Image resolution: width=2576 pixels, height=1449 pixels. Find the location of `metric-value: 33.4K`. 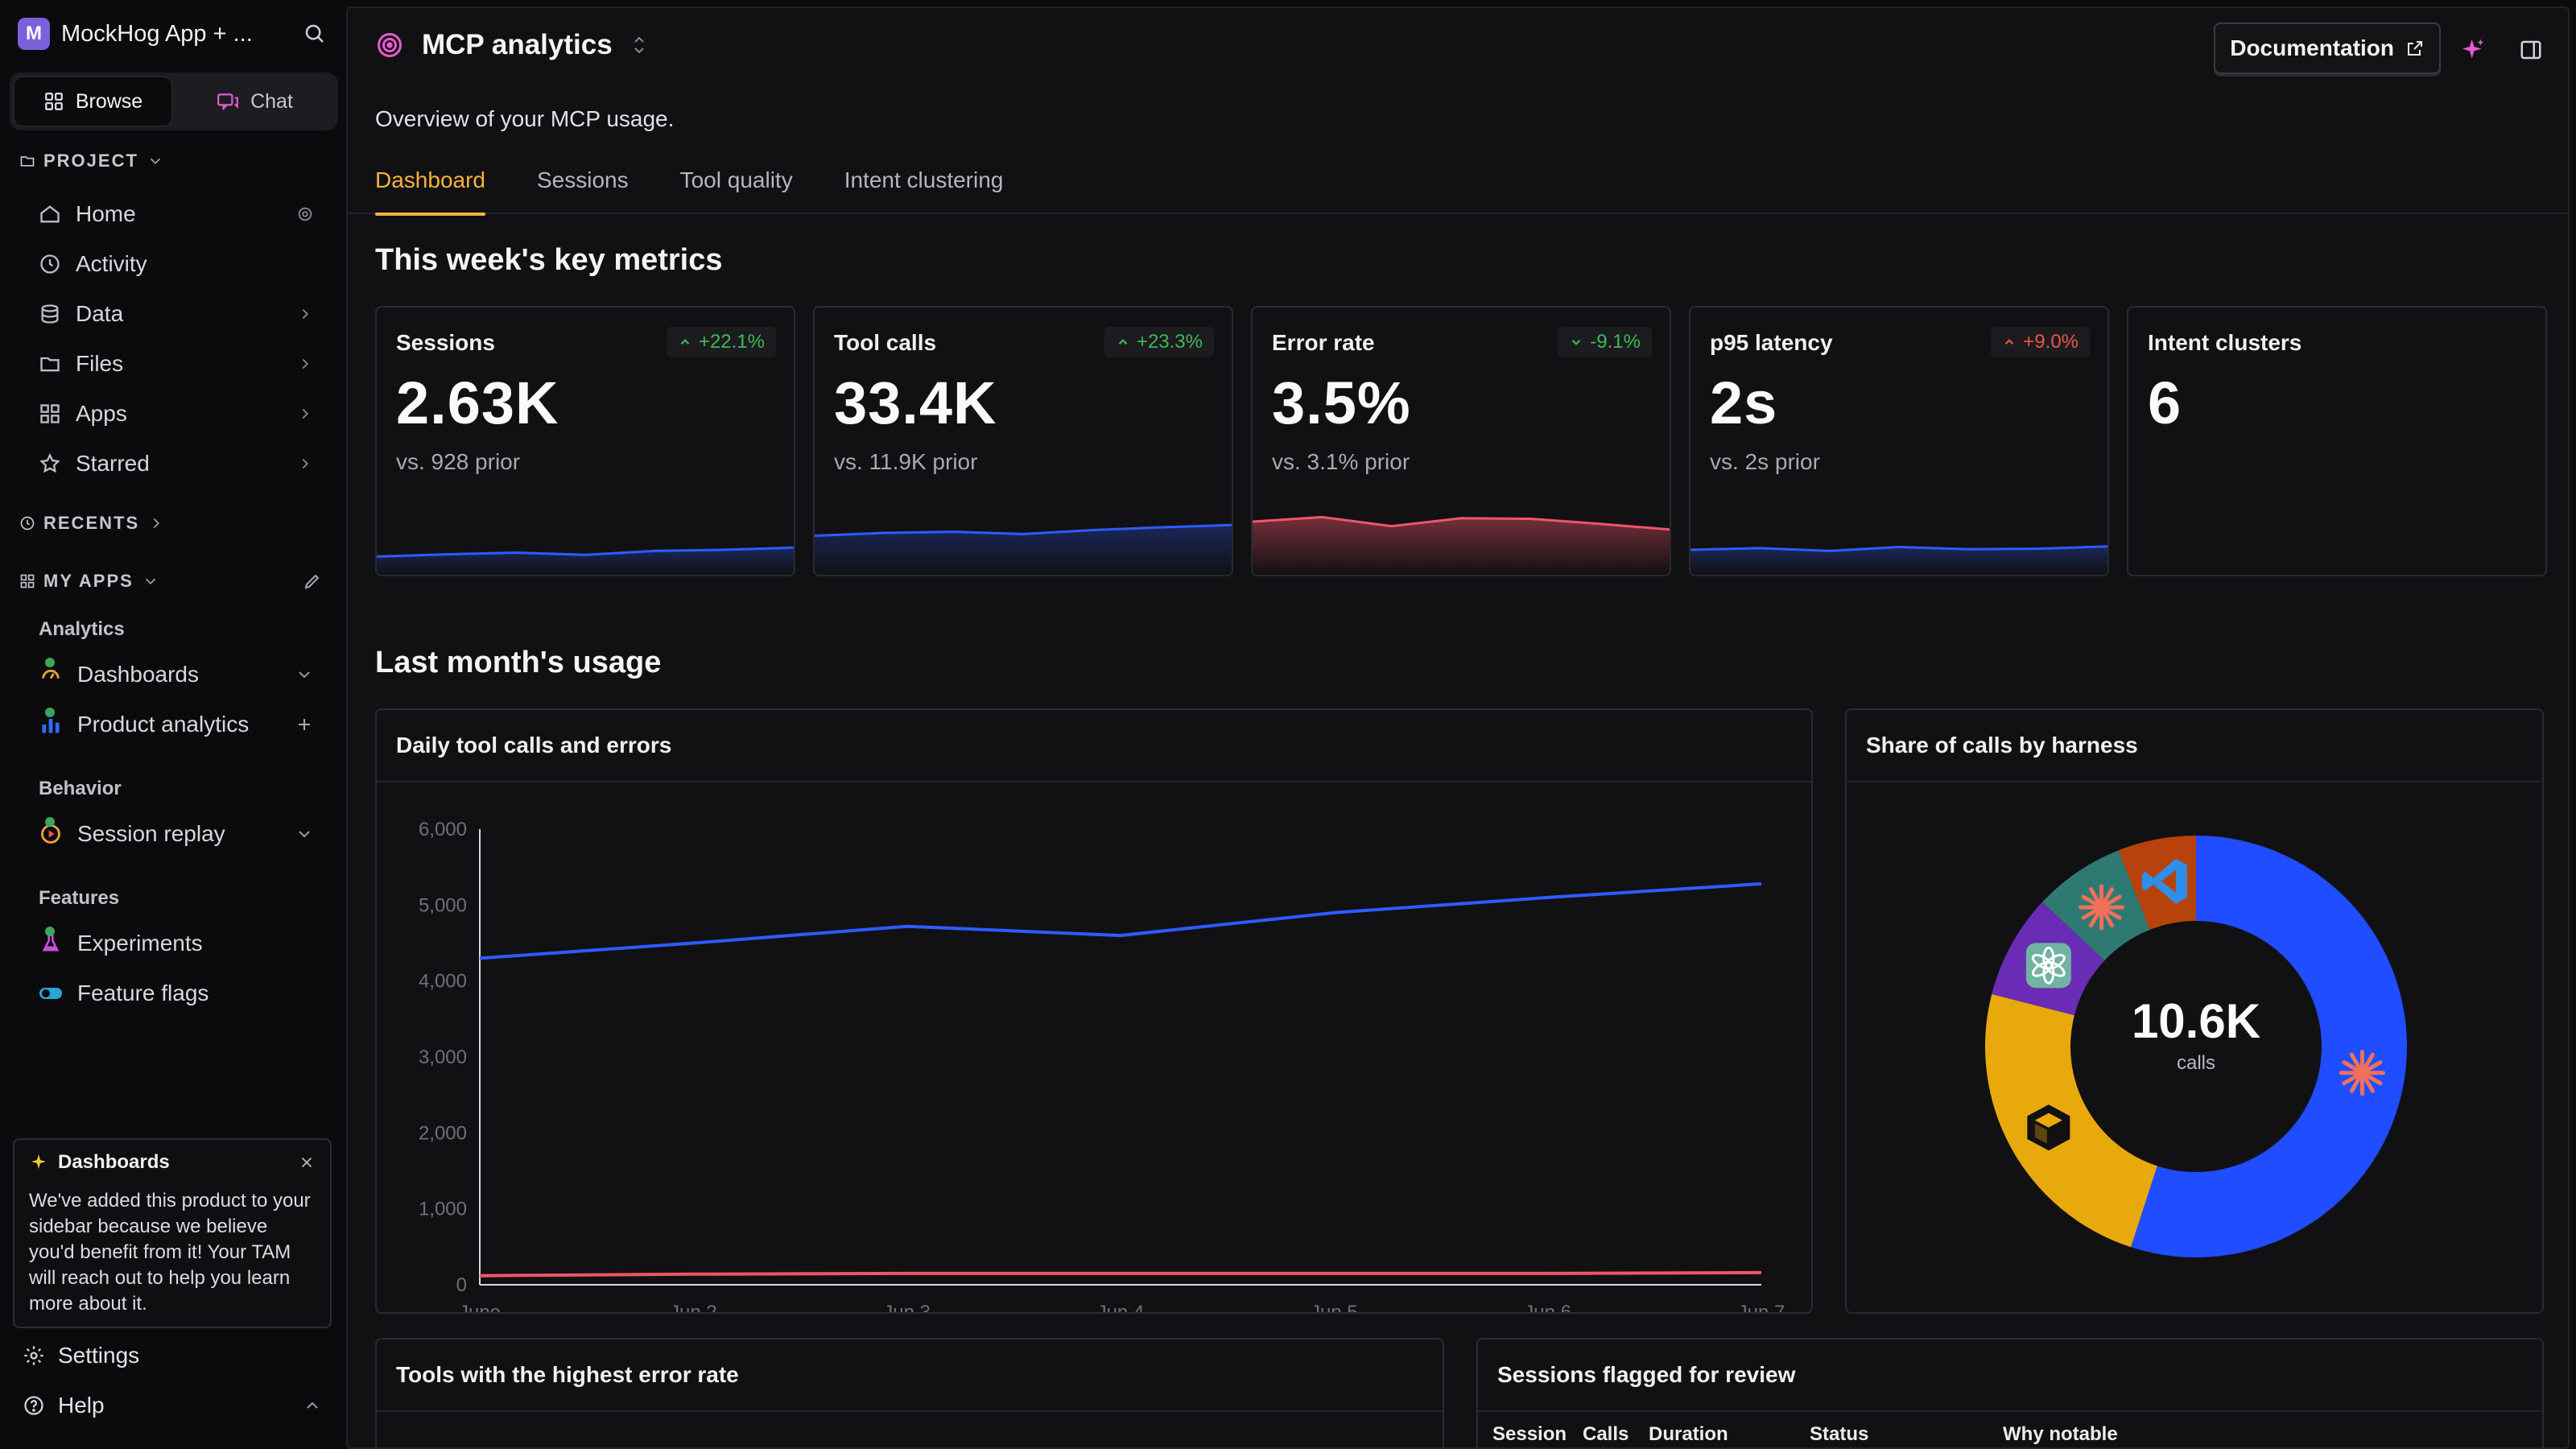

metric-value: 33.4K is located at coordinates (915, 402).